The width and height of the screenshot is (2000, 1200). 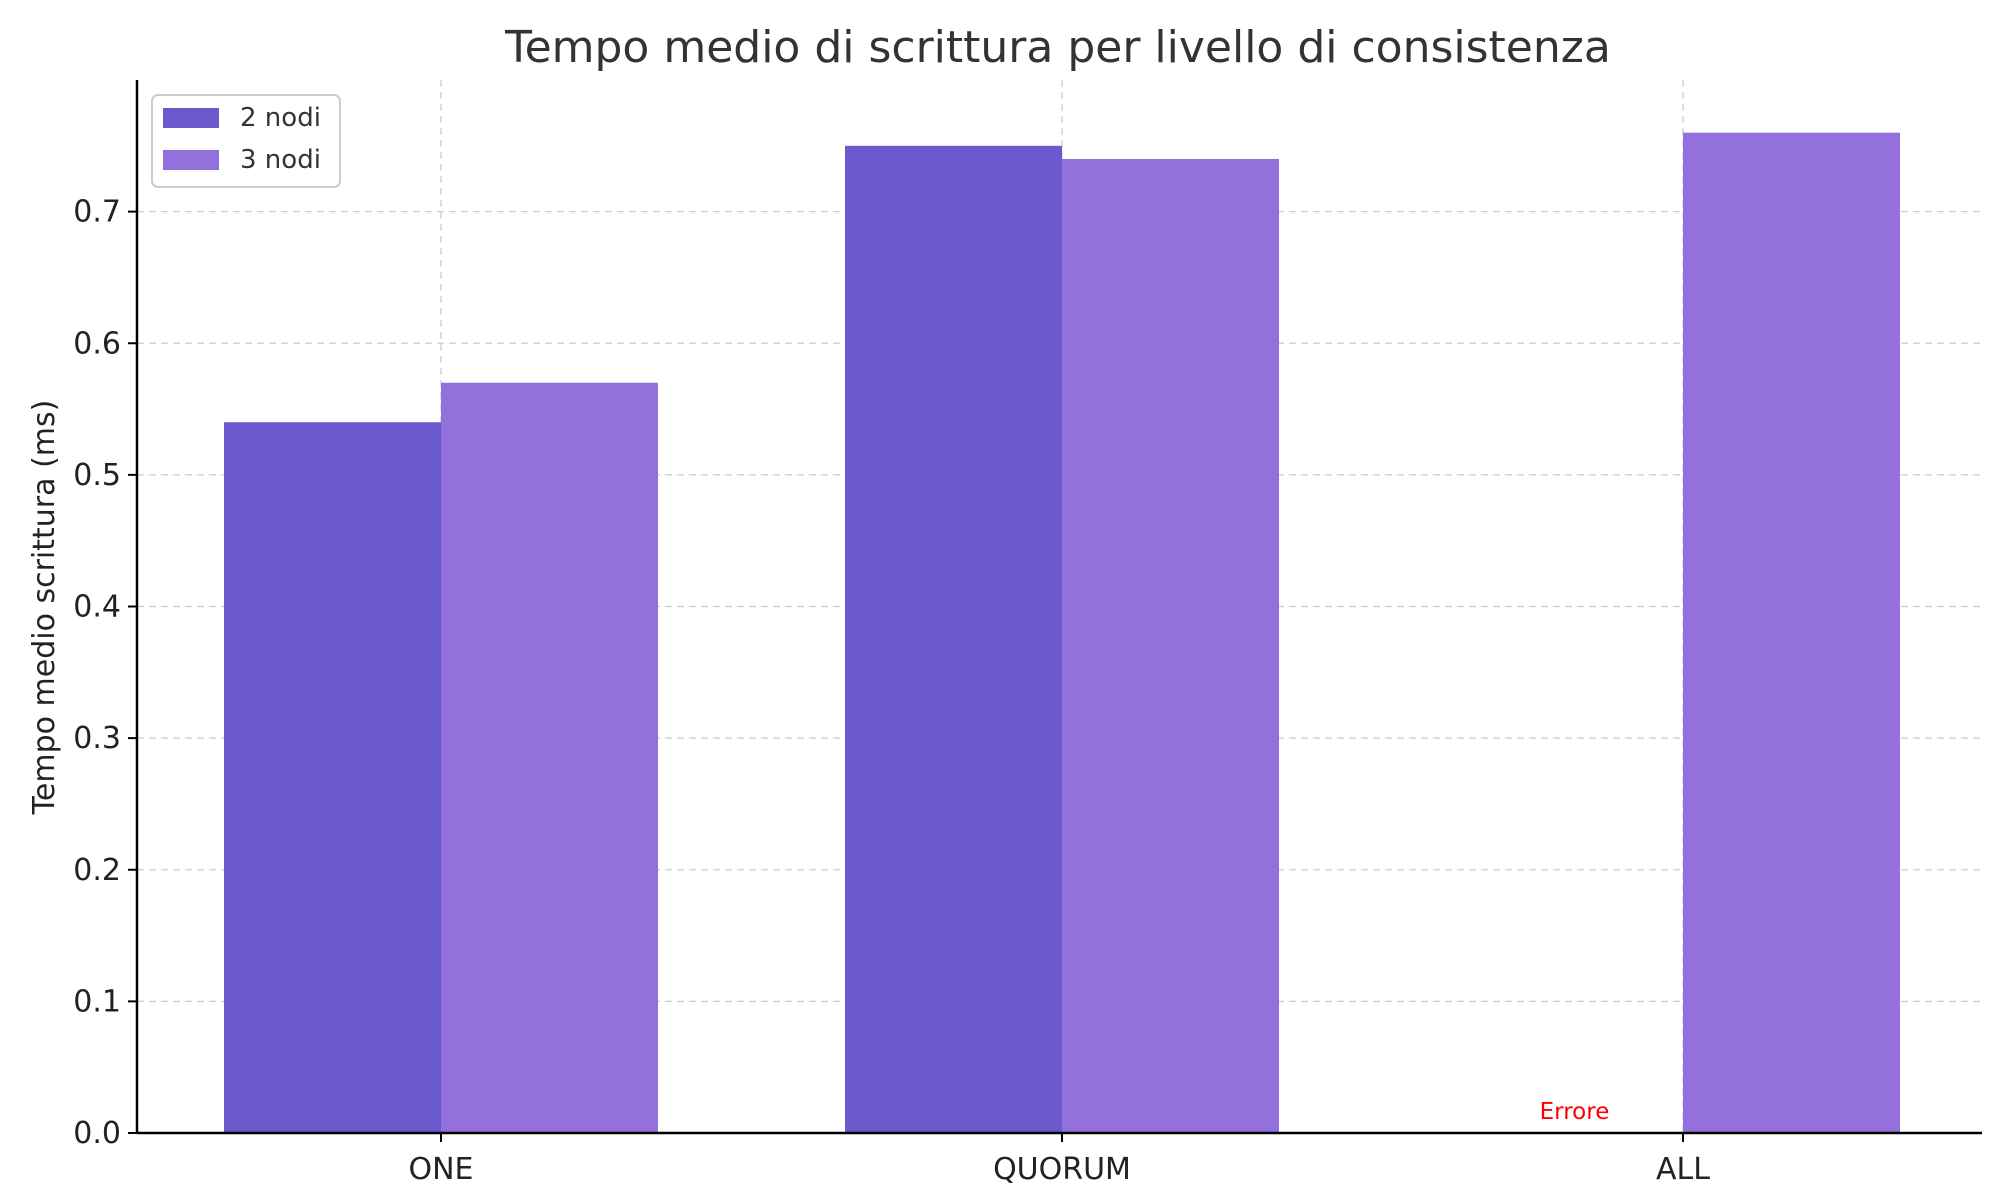 I want to click on legend-label-2-nodi: 2 nodi, so click(x=280, y=118).